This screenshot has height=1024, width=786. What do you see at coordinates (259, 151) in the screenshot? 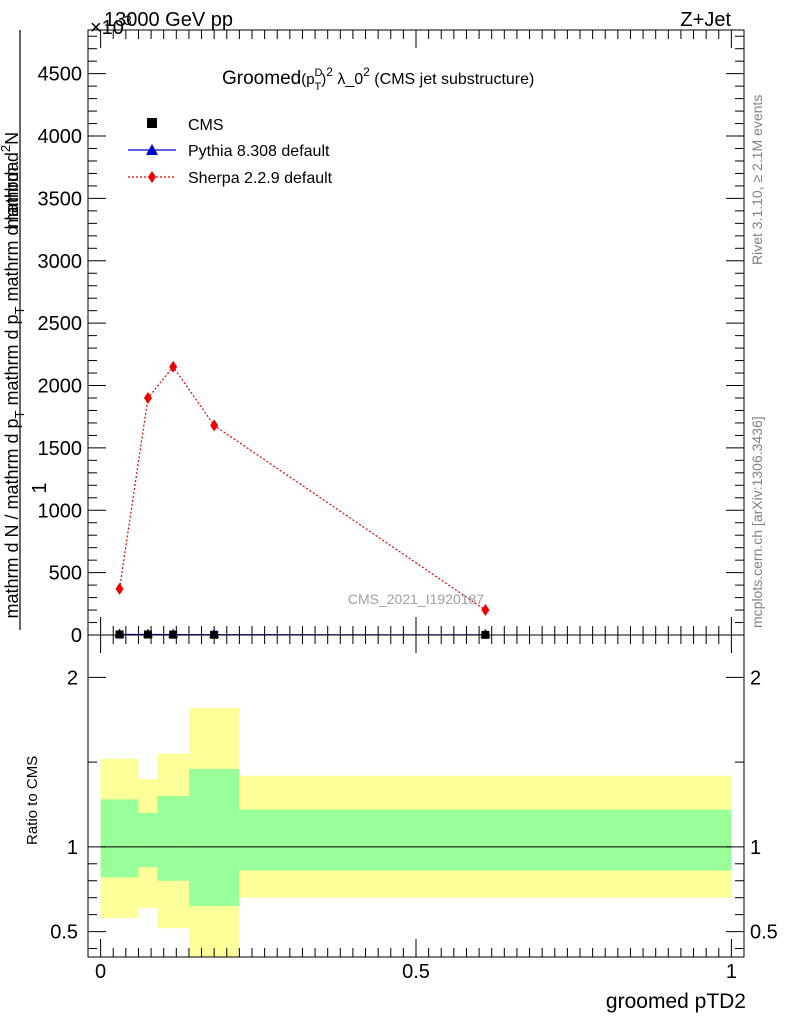
I see `legend-label: Pythia 8.308 default` at bounding box center [259, 151].